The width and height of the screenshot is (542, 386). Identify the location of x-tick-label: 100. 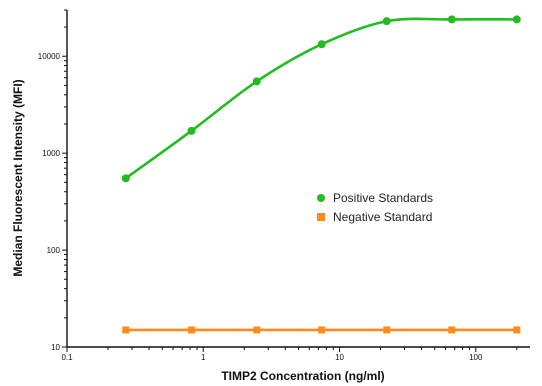
(476, 357).